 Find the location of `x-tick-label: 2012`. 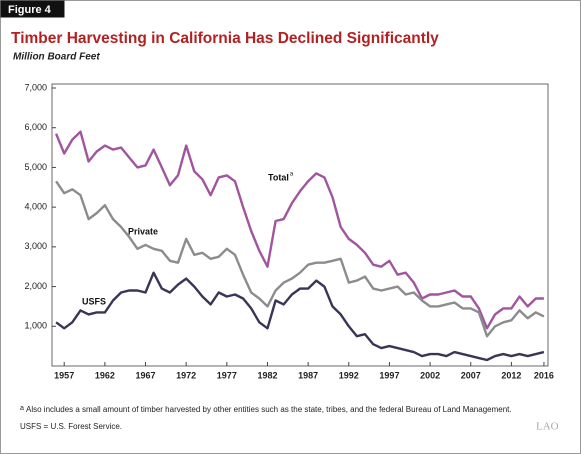

x-tick-label: 2012 is located at coordinates (511, 375).